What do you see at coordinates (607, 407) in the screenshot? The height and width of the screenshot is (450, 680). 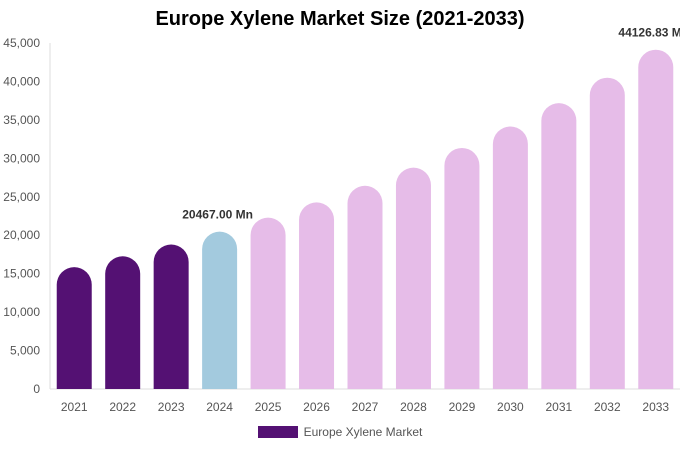 I see `x-tick-label: 2032` at bounding box center [607, 407].